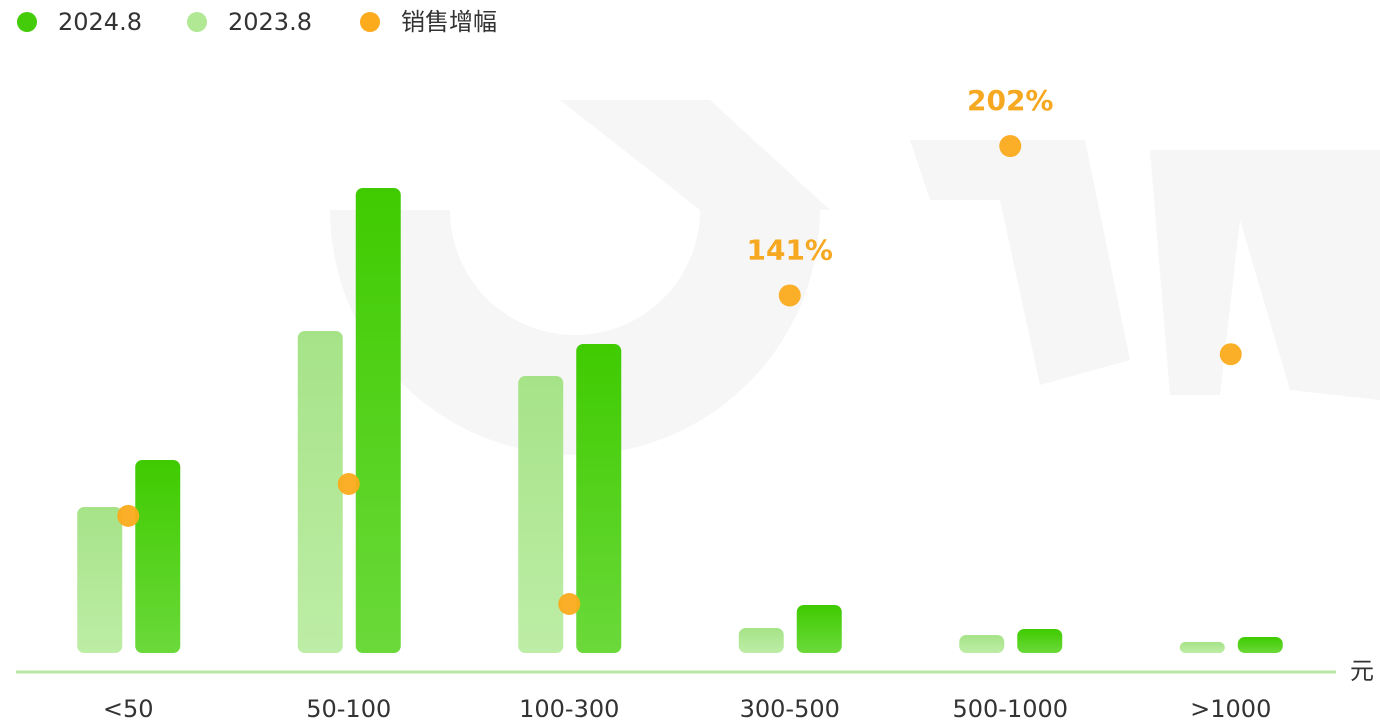 This screenshot has width=1380, height=724. I want to click on legend-label: 2024.8, so click(100, 22).